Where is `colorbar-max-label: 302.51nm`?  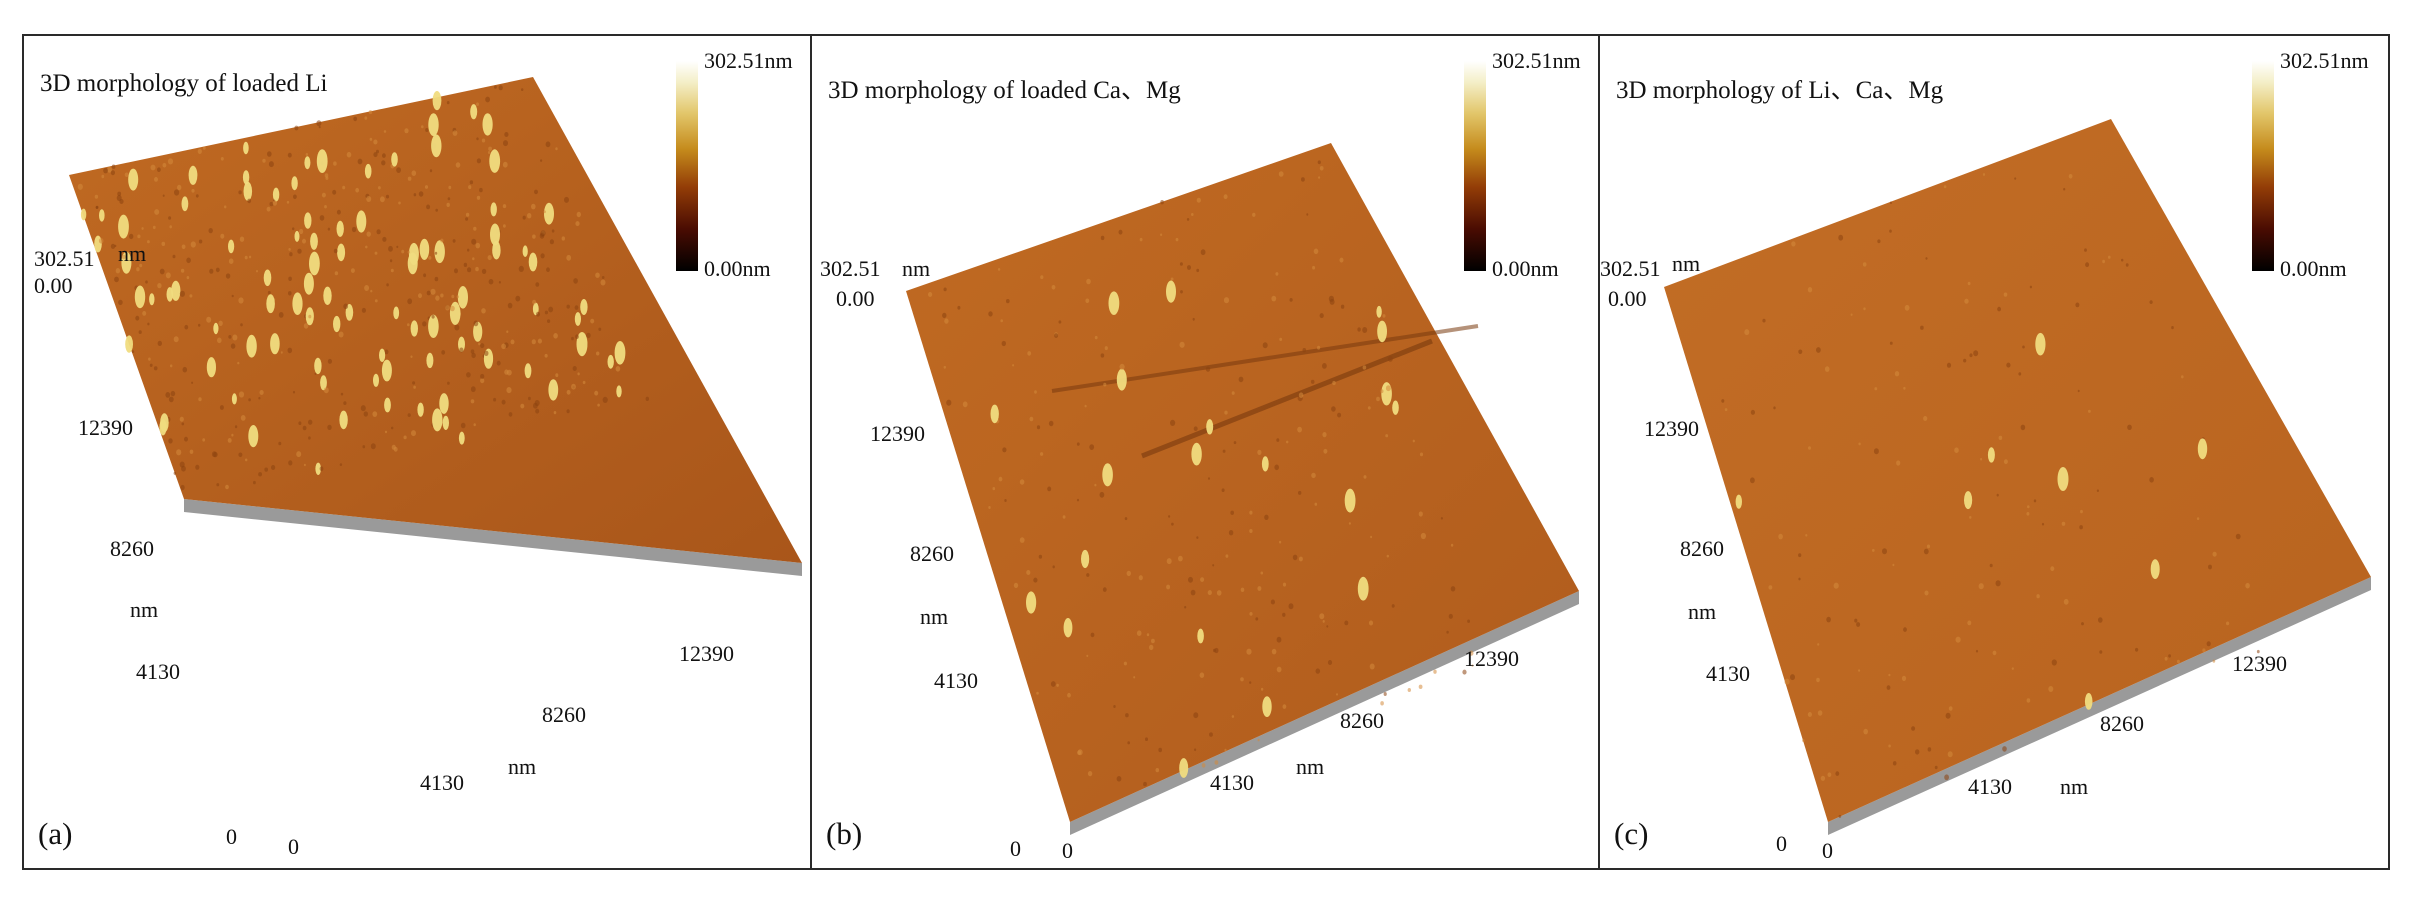 colorbar-max-label: 302.51nm is located at coordinates (748, 60).